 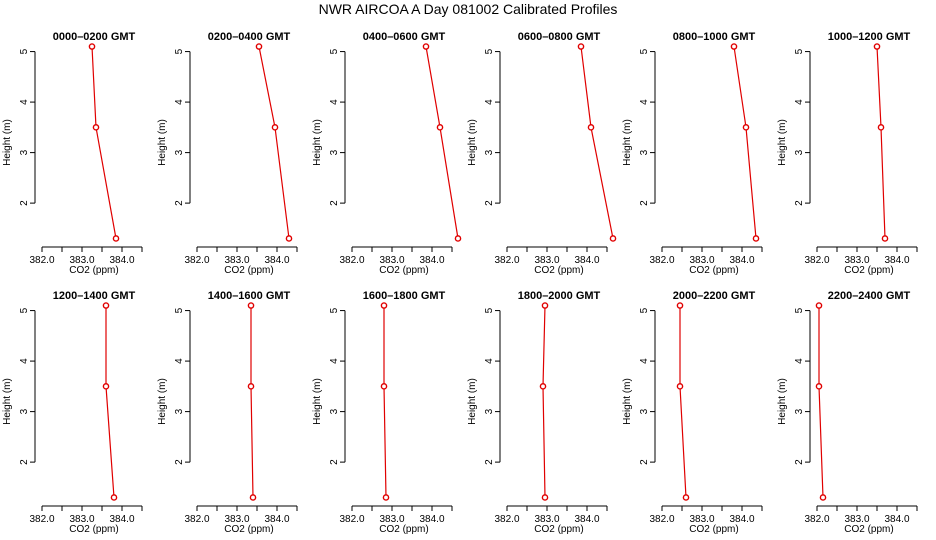 I want to click on panel-title: 1000–1200 GMT, so click(x=869, y=37).